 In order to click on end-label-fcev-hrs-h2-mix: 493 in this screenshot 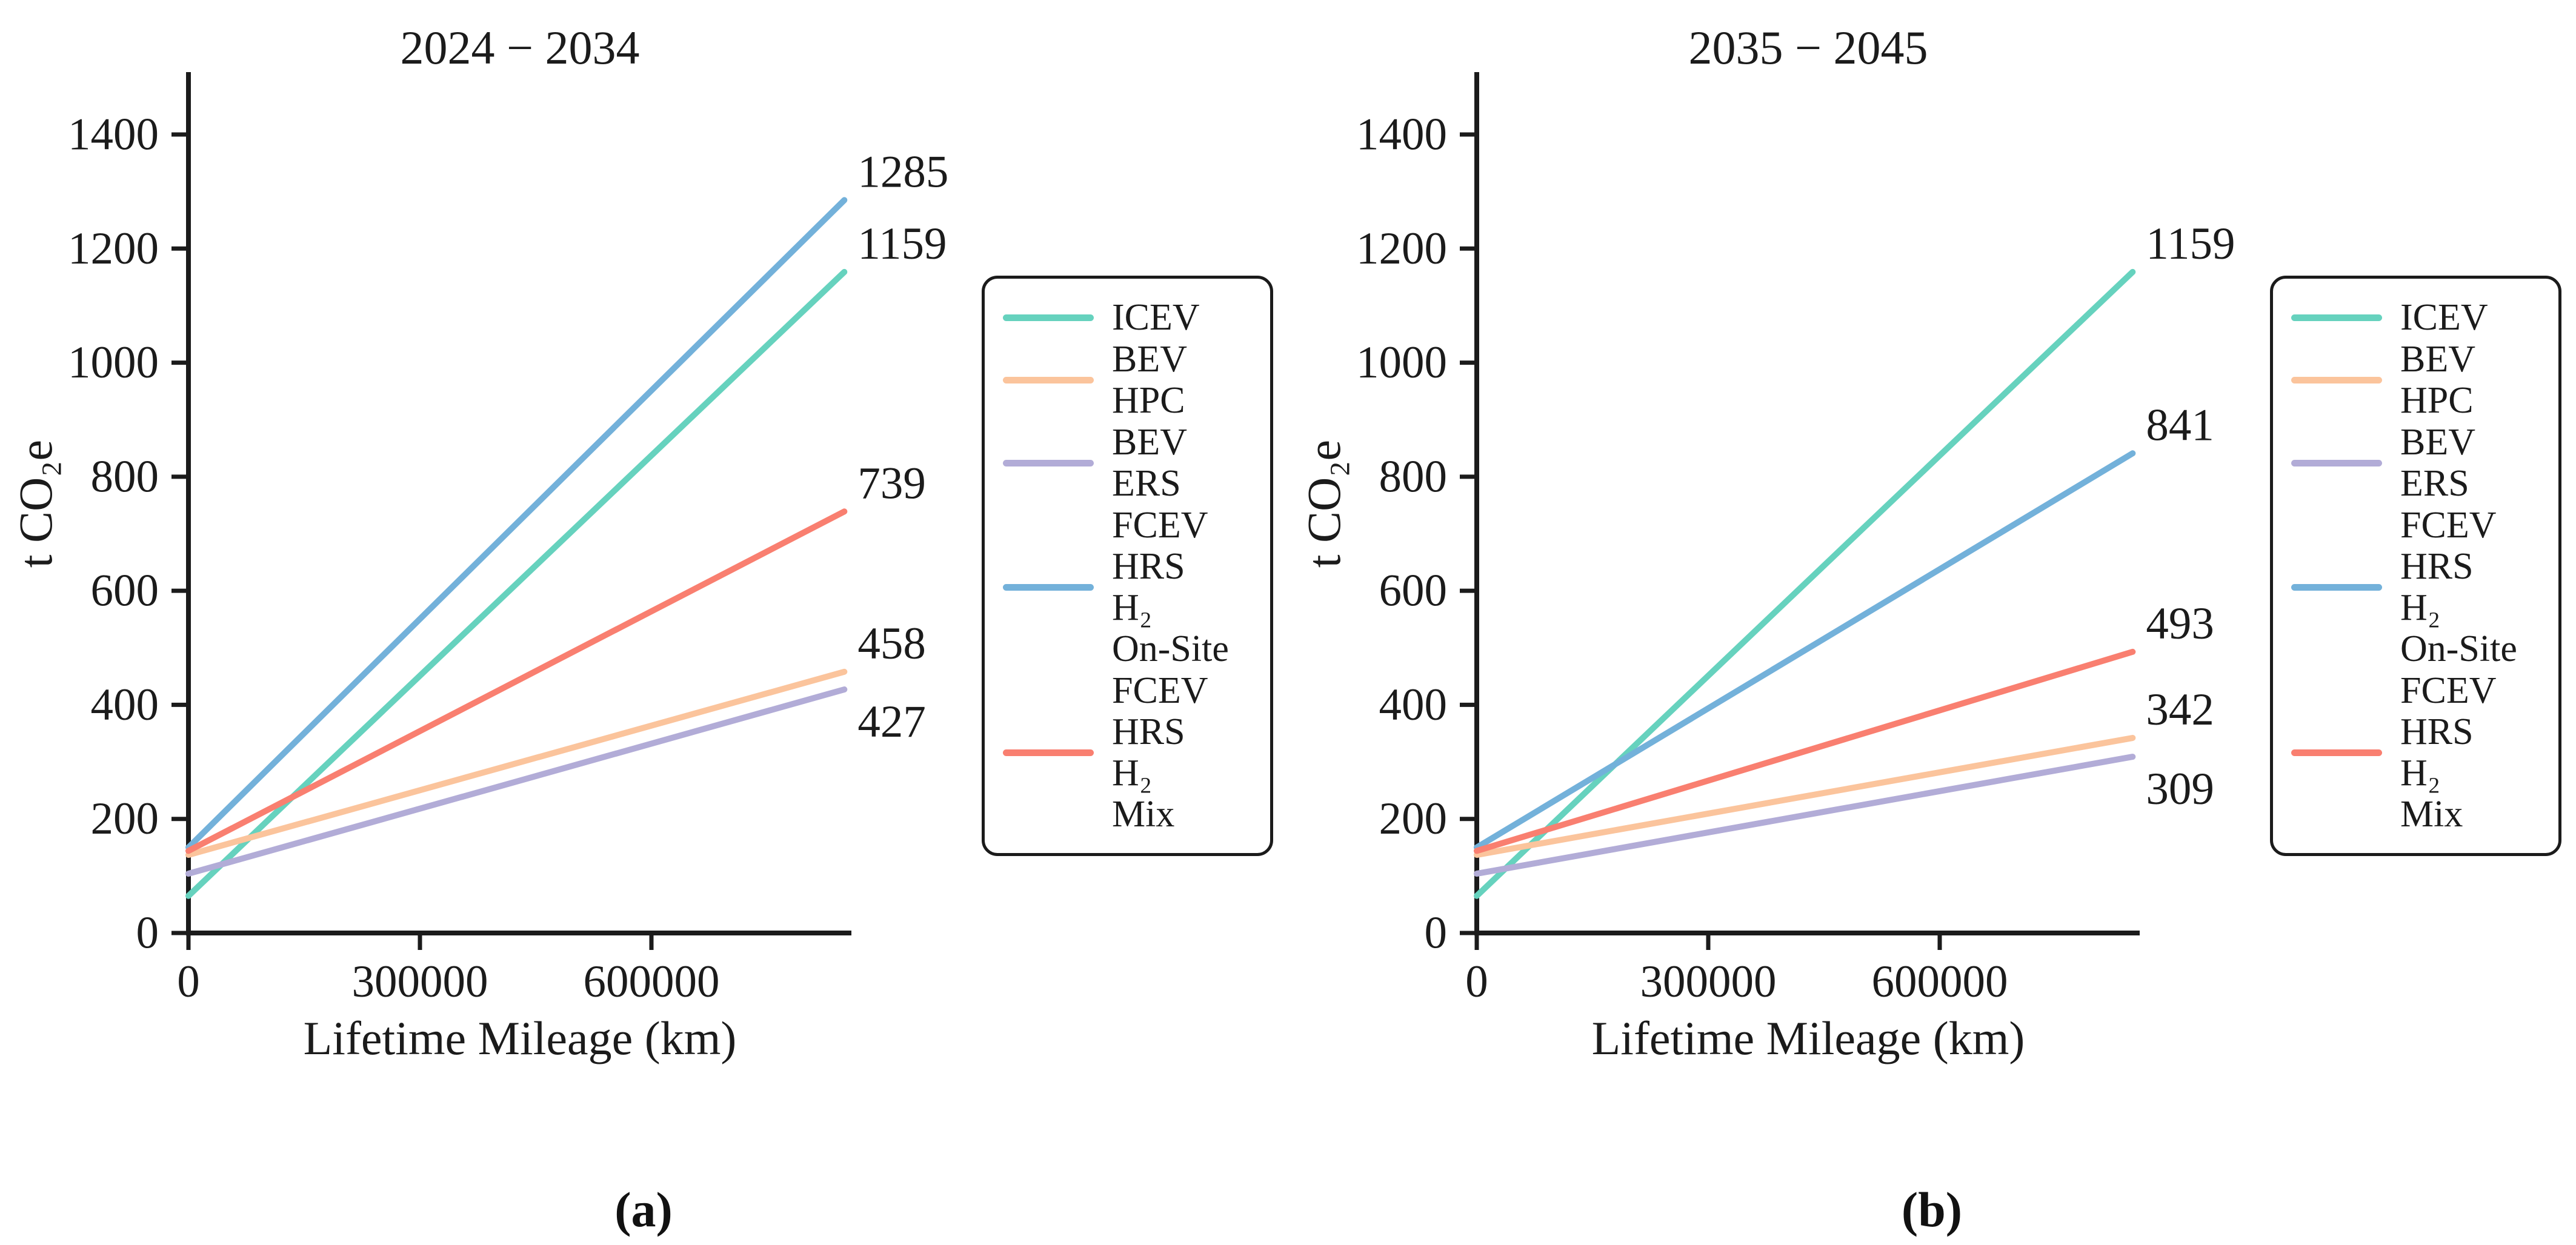, I will do `click(2180, 624)`.